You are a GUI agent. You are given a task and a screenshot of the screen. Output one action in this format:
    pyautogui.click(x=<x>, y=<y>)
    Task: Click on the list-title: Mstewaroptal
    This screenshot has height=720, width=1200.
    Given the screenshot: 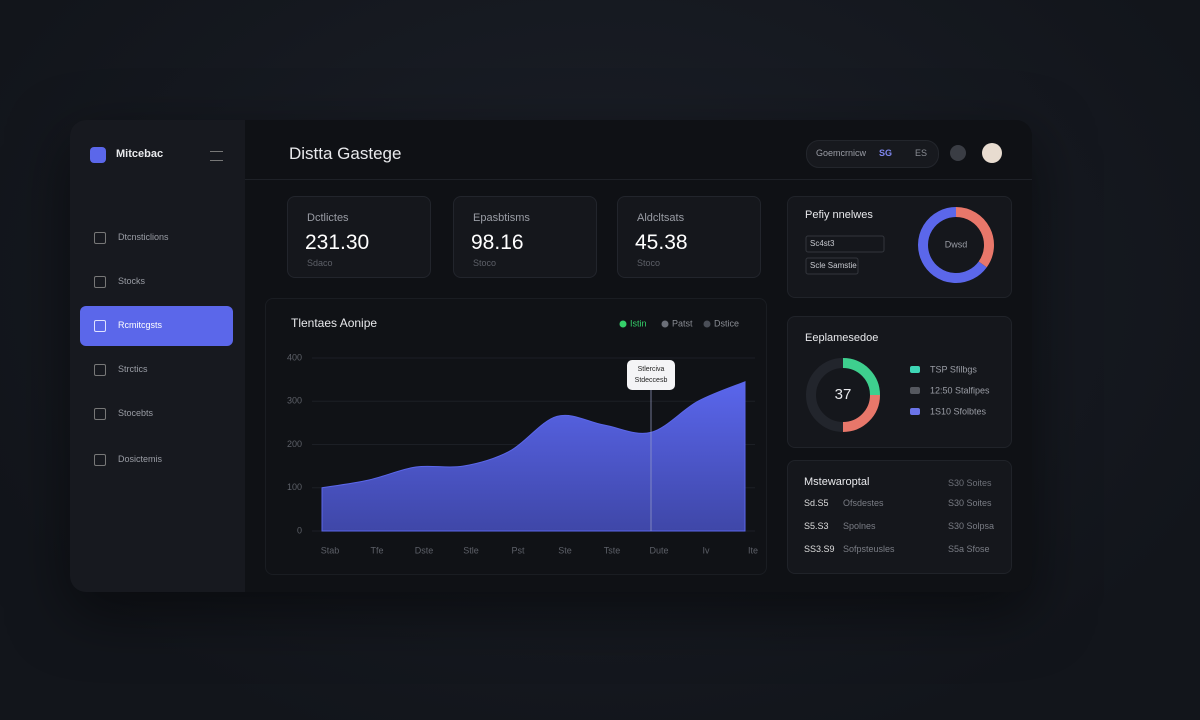 What is the action you would take?
    pyautogui.click(x=837, y=482)
    